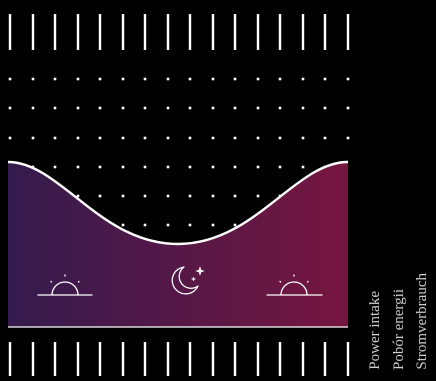 Image resolution: width=436 pixels, height=381 pixels. I want to click on top-bar-row, so click(179, 32).